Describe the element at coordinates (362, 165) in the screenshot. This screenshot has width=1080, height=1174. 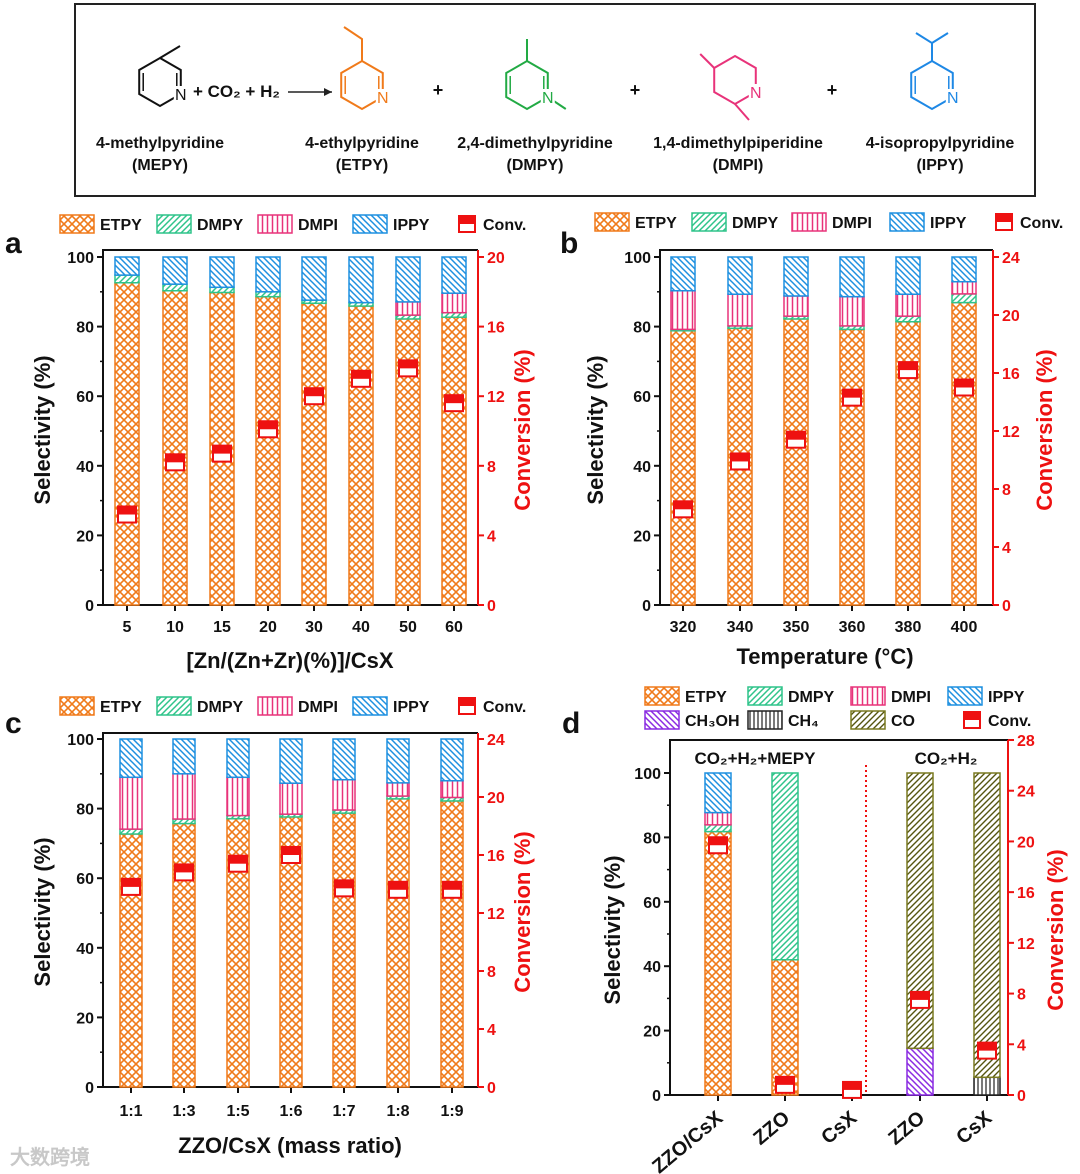
I see `molecule-abbr: (ETPY)` at that location.